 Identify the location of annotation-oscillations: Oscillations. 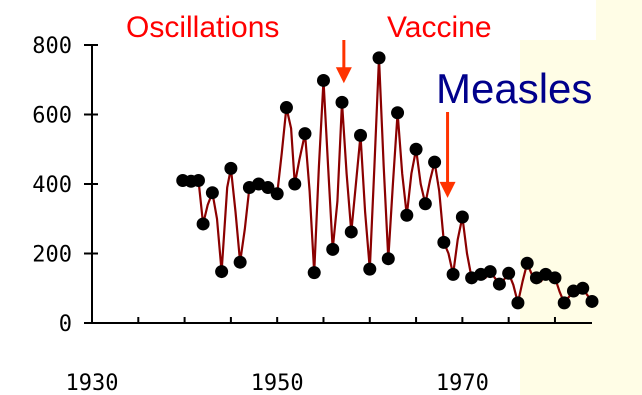
(202, 27).